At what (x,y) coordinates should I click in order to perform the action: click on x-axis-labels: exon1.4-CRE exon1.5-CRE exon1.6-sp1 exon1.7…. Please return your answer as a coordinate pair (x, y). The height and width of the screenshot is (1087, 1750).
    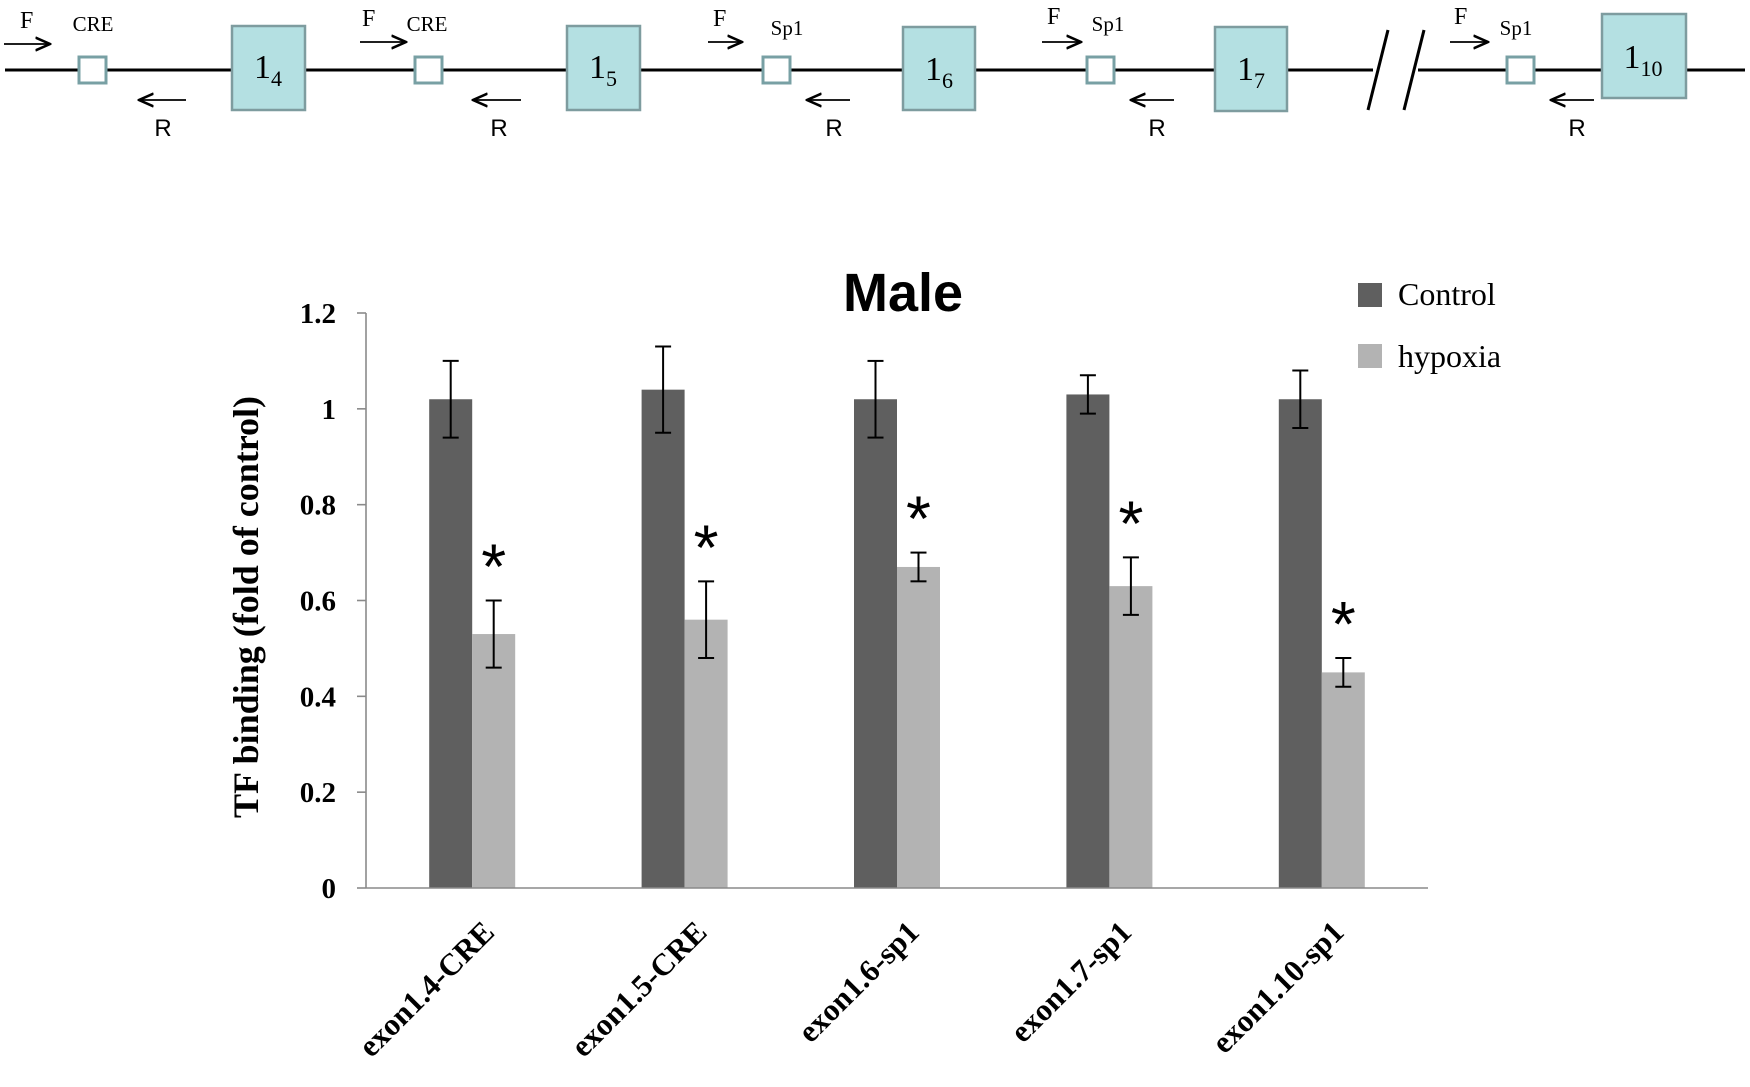
    Looking at the image, I should click on (850, 989).